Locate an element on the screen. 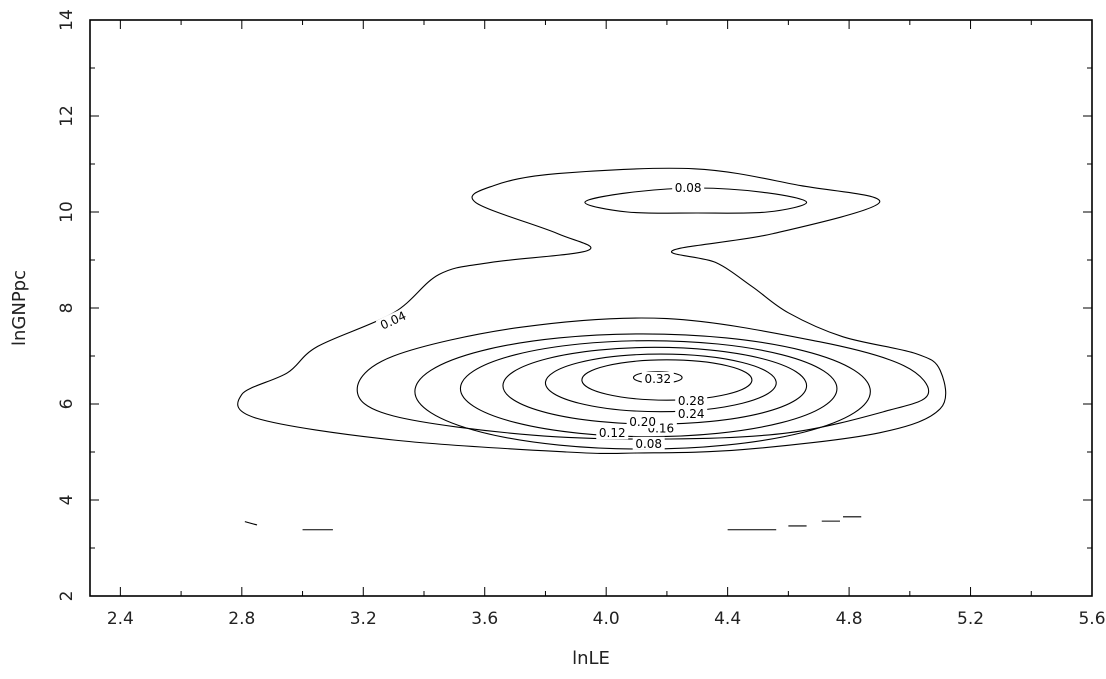 The image size is (1106, 679). contour-label-0.24: 0.24 is located at coordinates (691, 414).